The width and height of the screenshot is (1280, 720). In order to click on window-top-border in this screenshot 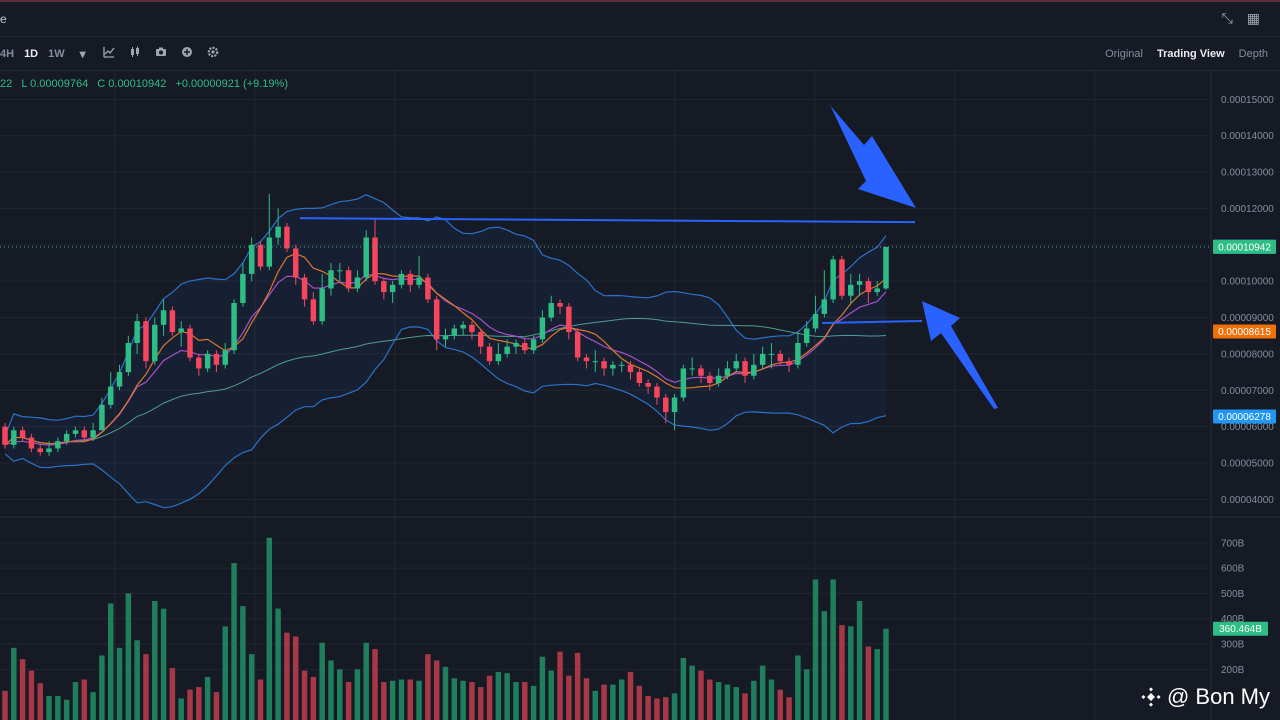, I will do `click(640, 1)`.